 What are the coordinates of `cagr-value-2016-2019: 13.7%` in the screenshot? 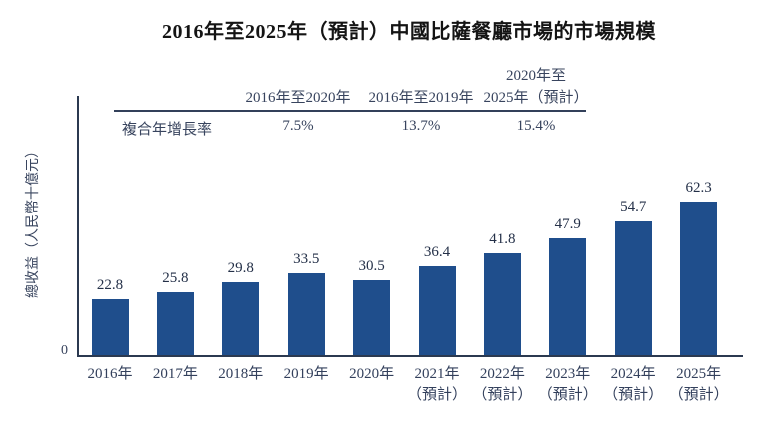 It's located at (421, 126).